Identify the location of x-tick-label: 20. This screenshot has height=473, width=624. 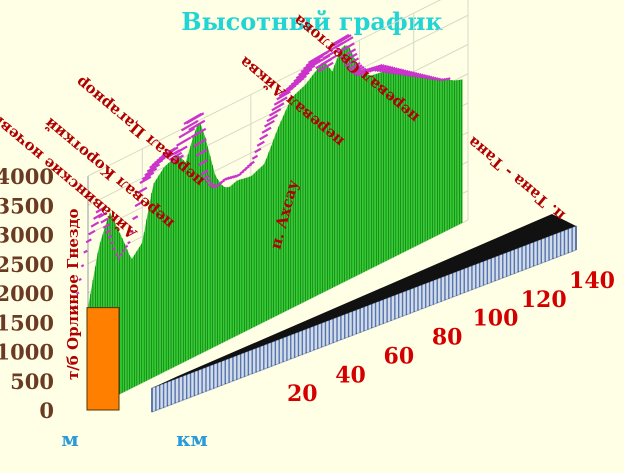
(302, 394).